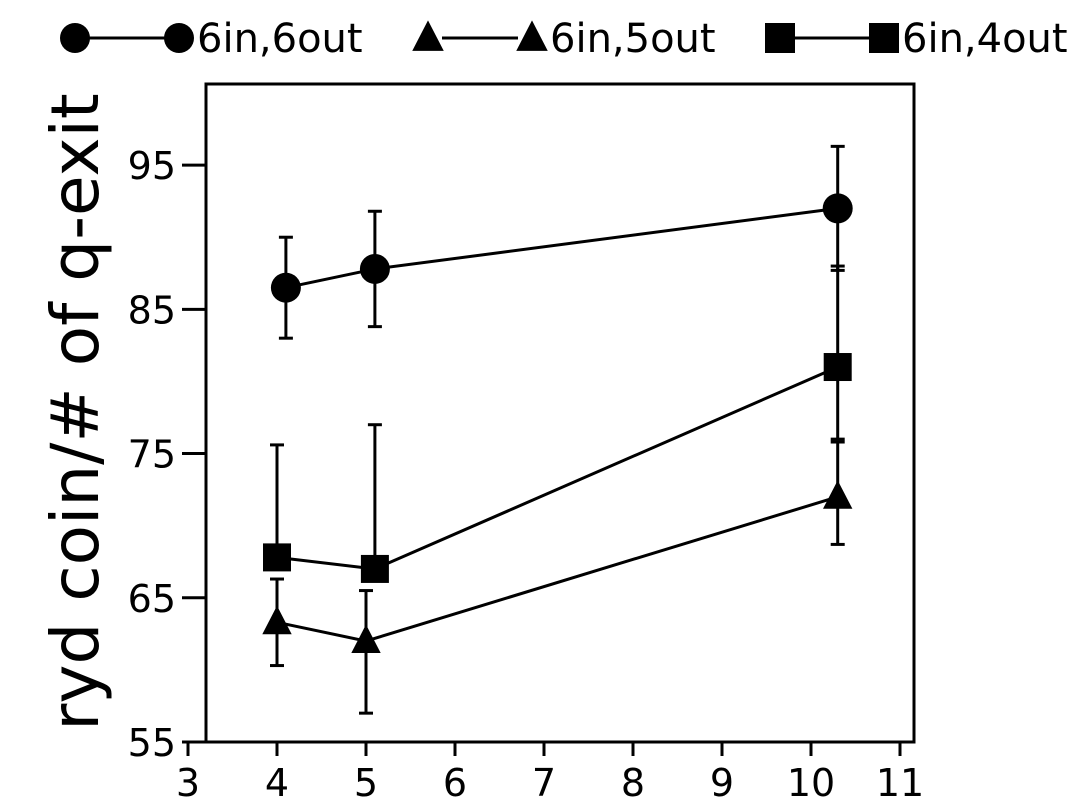  Describe the element at coordinates (152, 166) in the screenshot. I see `y-tick-label: 95` at that location.